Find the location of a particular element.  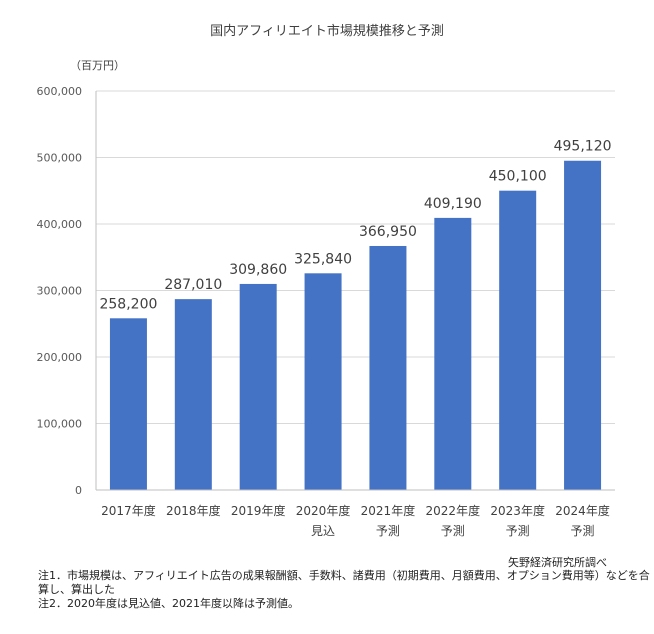

x-tick-label: 2024年度 is located at coordinates (582, 510).